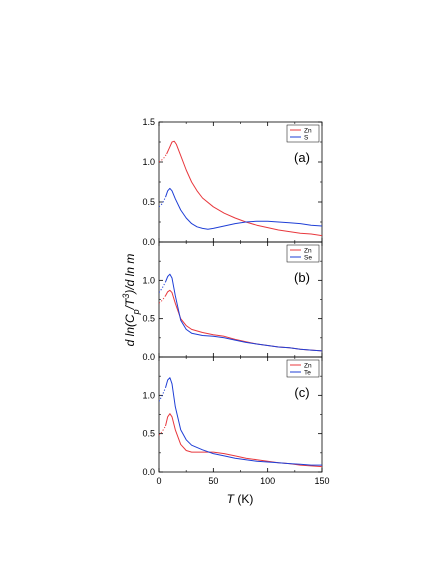 The width and height of the screenshot is (442, 571). I want to click on series-line-s, so click(243, 208).